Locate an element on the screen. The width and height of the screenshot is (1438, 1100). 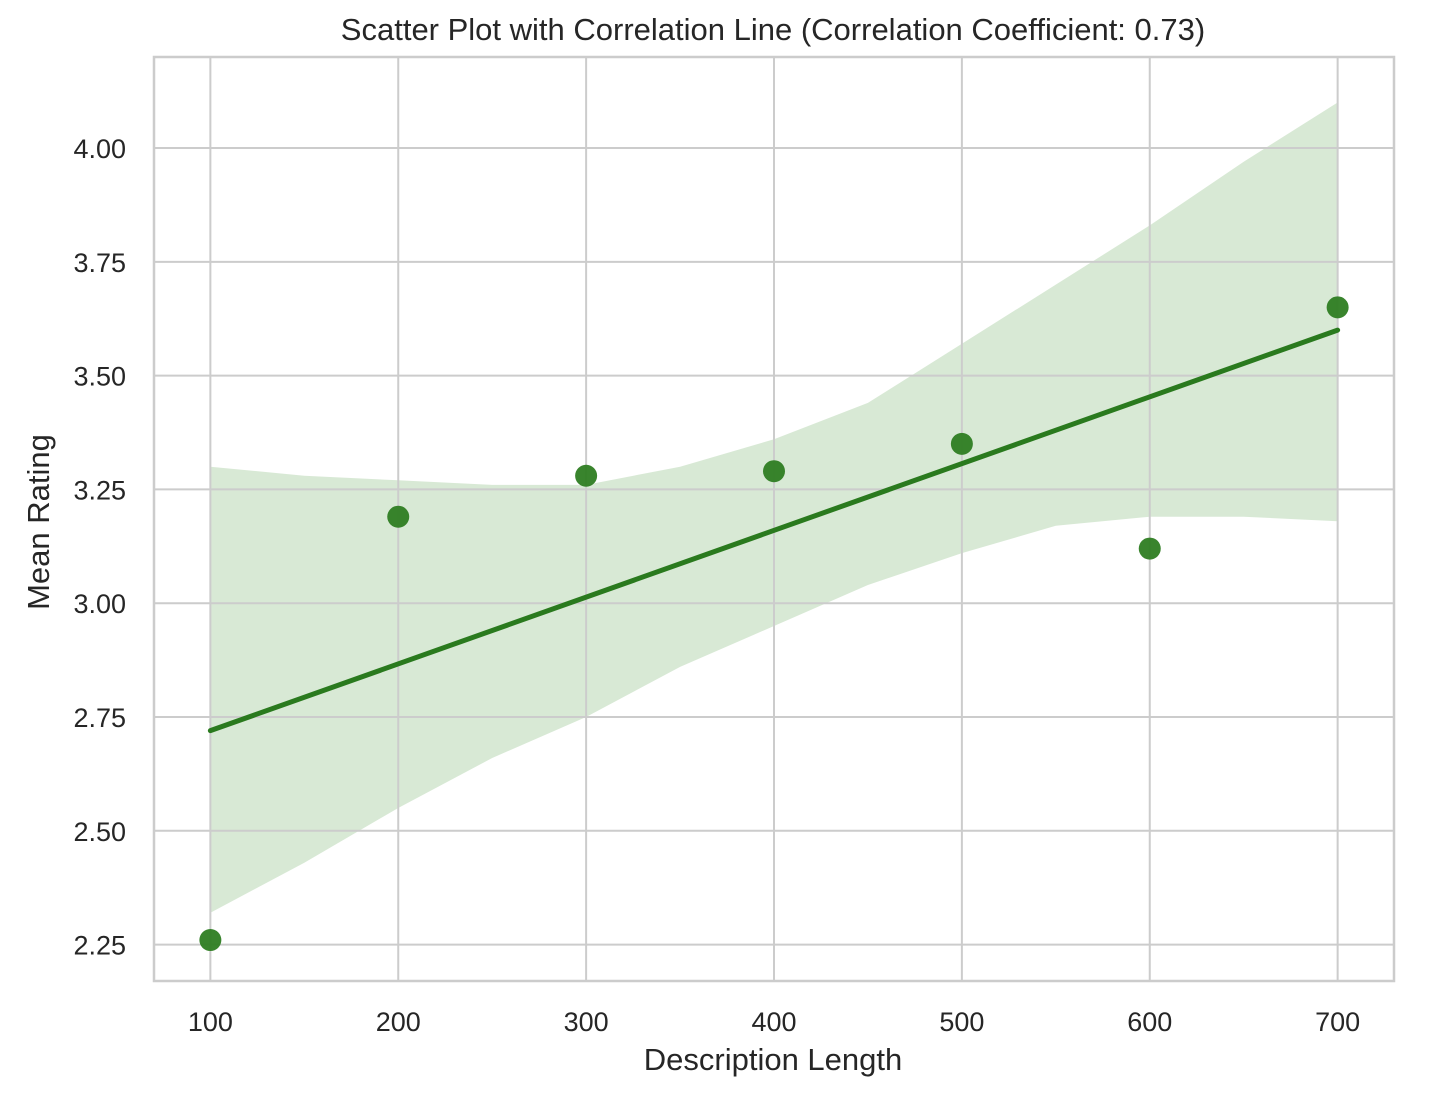
x-tick-label: 500 is located at coordinates (961, 1022).